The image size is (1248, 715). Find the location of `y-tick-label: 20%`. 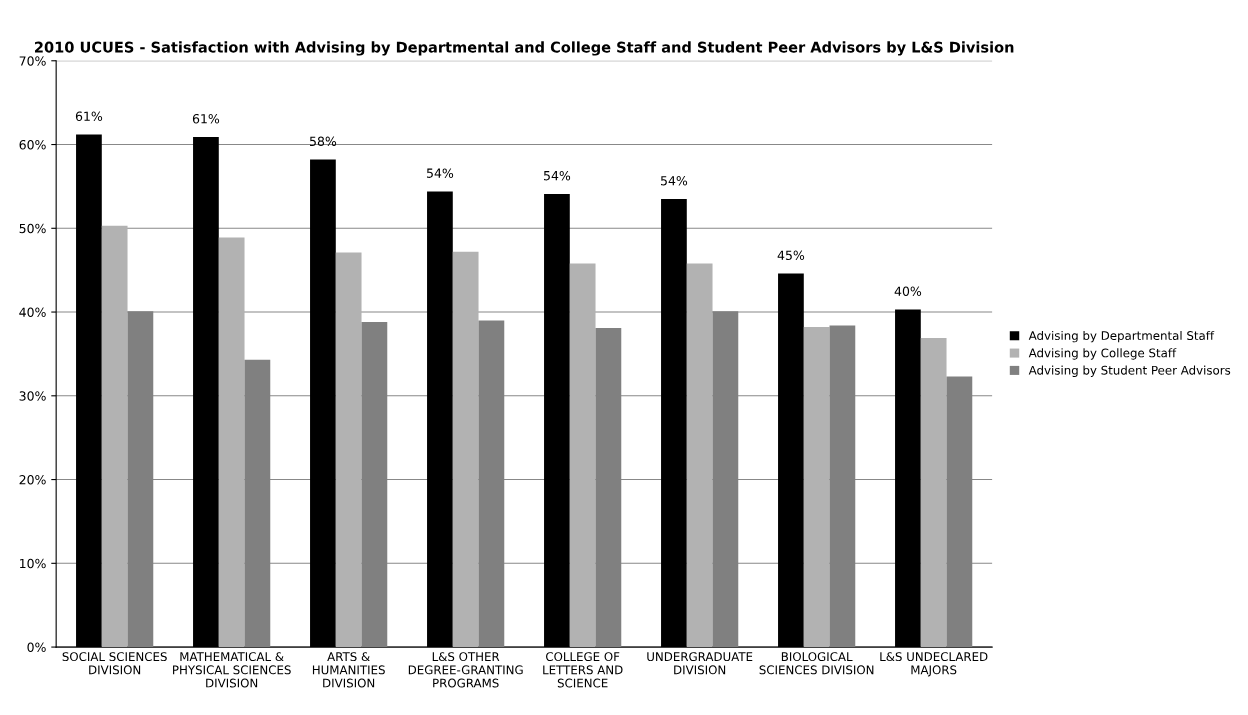

y-tick-label: 20% is located at coordinates (32, 480).